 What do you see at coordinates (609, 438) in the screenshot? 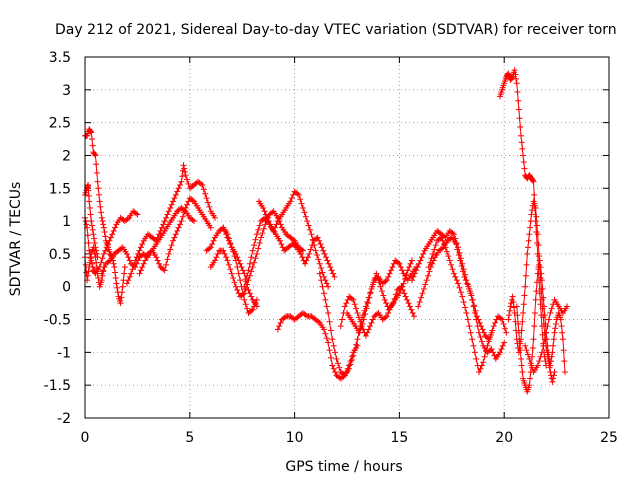
I see `x-tick-label: 25` at bounding box center [609, 438].